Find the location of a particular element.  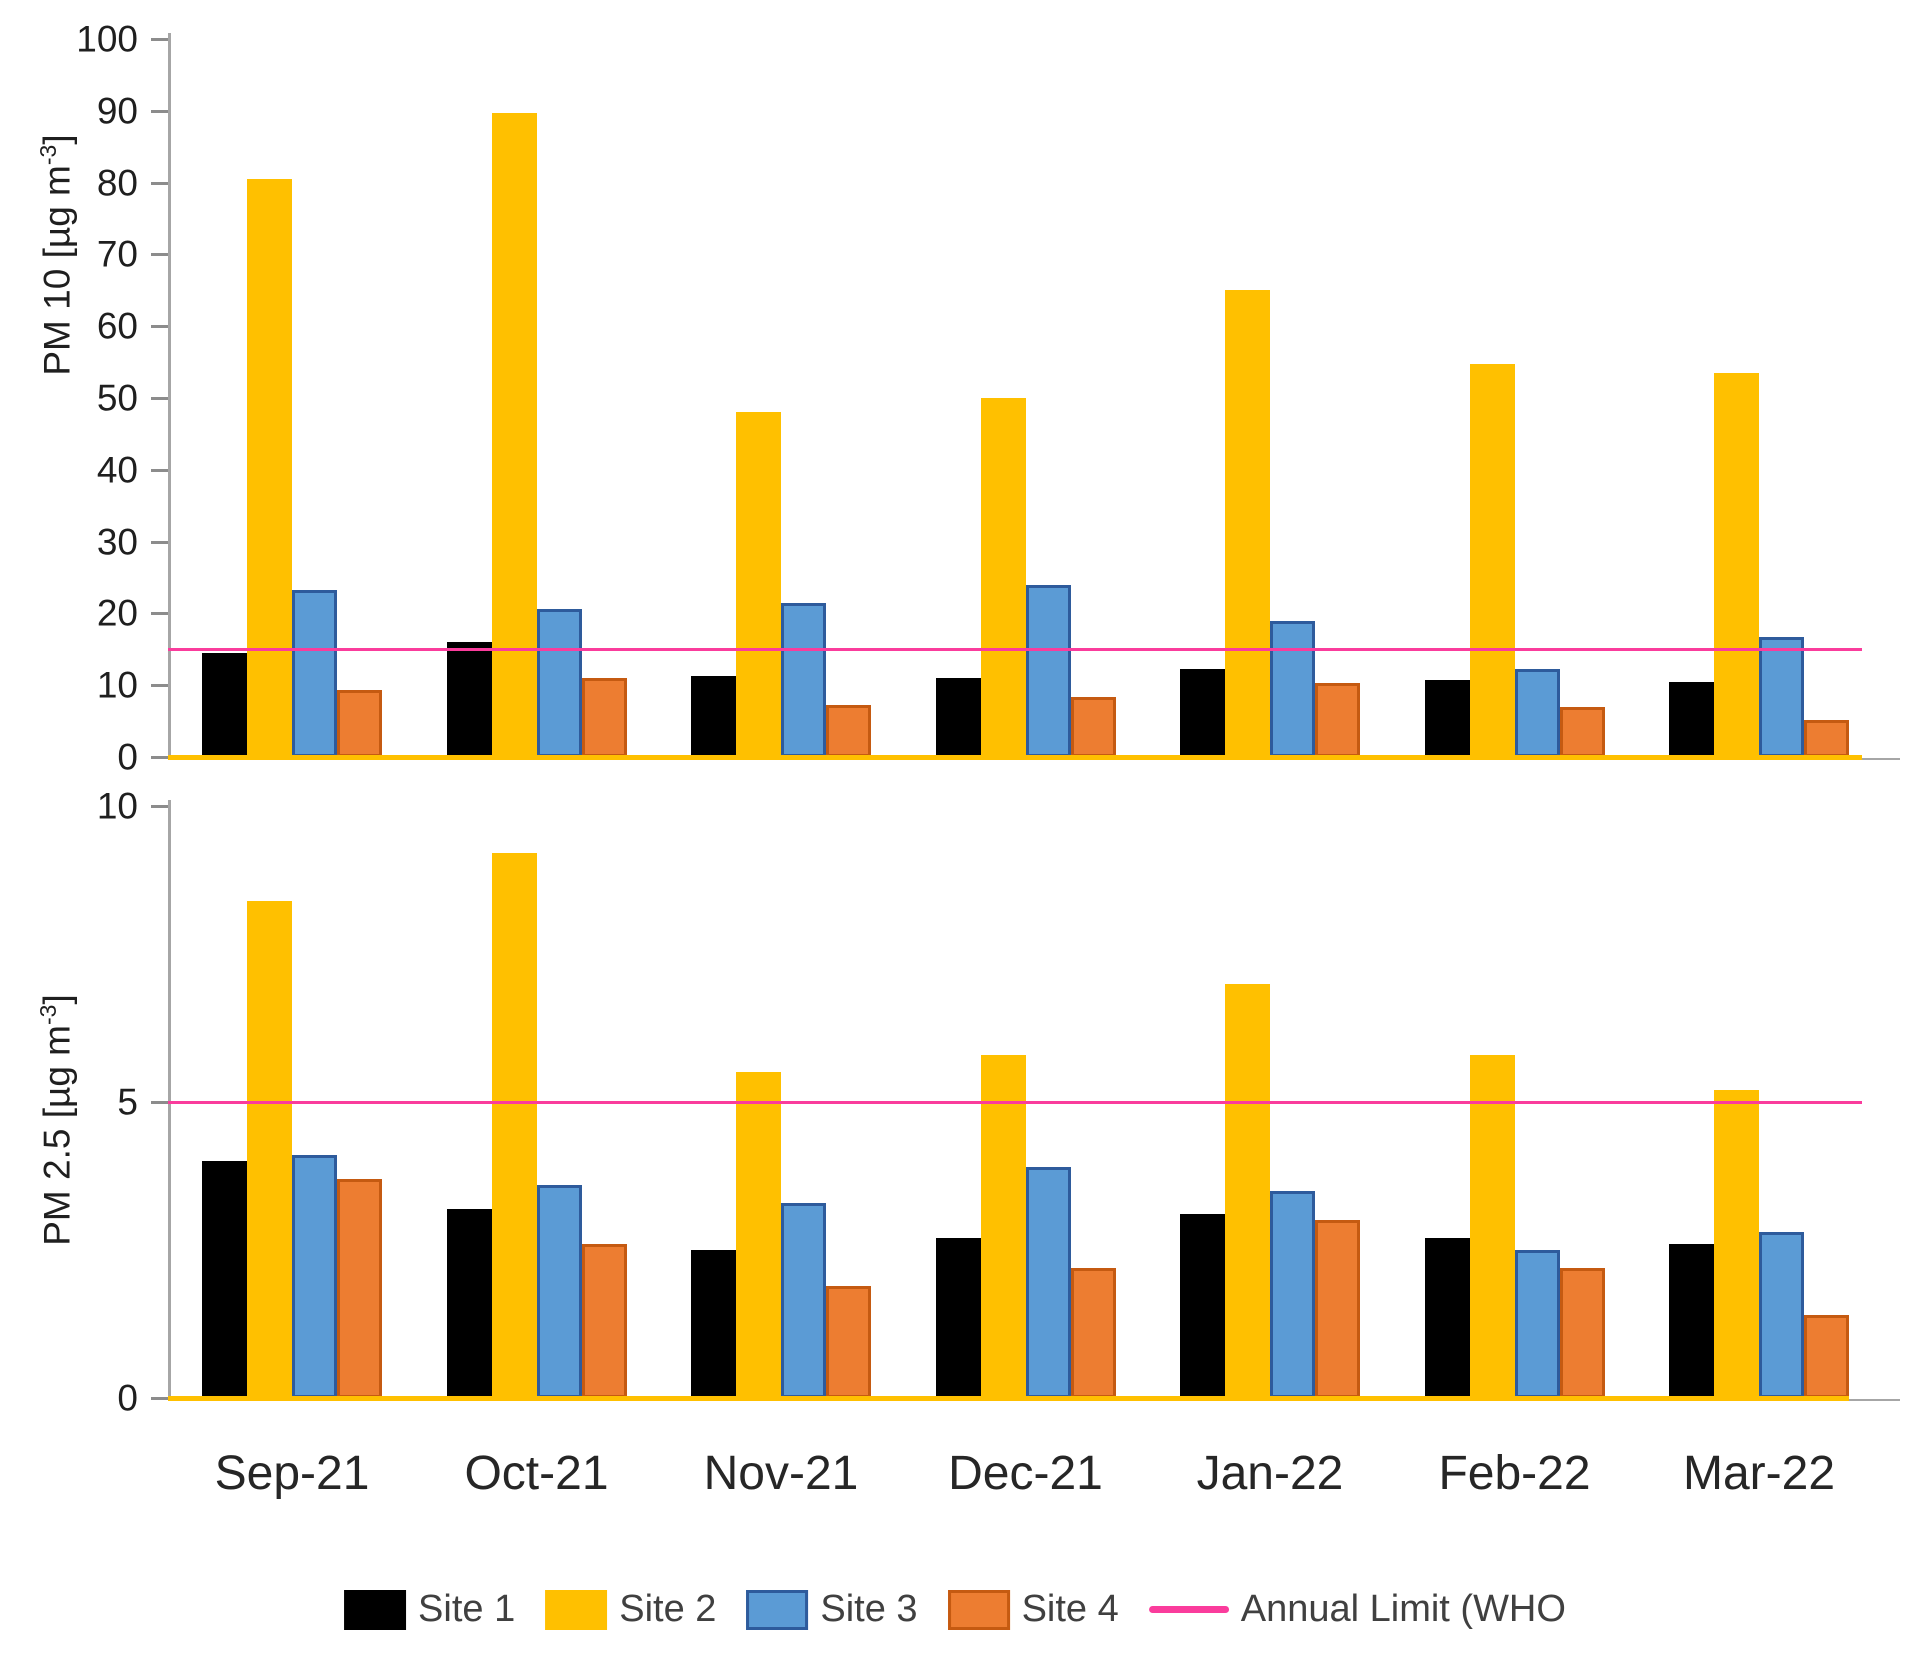

y-tick-label: 20 is located at coordinates (117, 613).